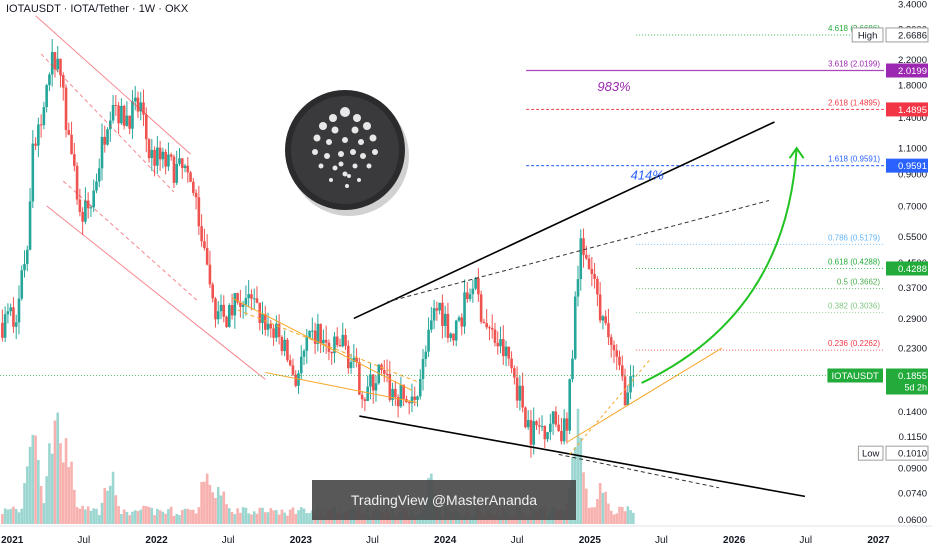  What do you see at coordinates (912, 174) in the screenshot?
I see `y-axis-tick-label: 0.9000` at bounding box center [912, 174].